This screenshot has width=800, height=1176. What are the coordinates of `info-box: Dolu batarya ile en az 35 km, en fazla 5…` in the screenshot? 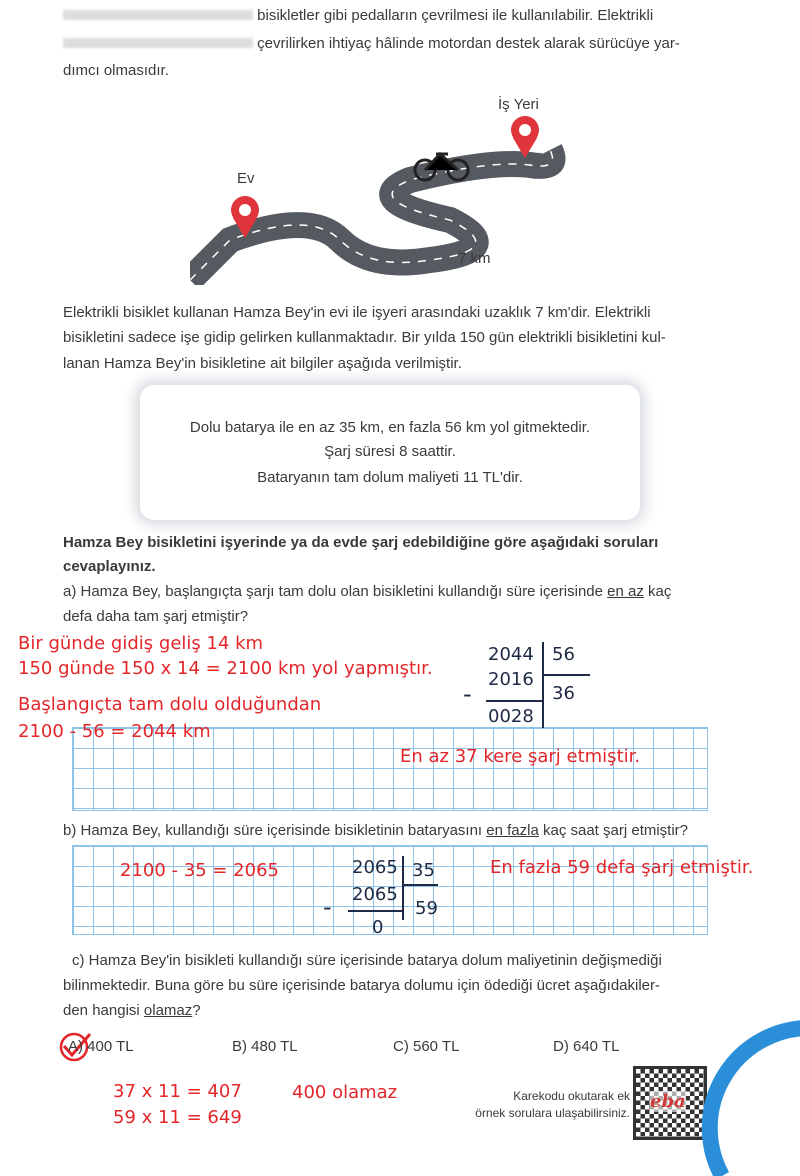 It's located at (390, 452).